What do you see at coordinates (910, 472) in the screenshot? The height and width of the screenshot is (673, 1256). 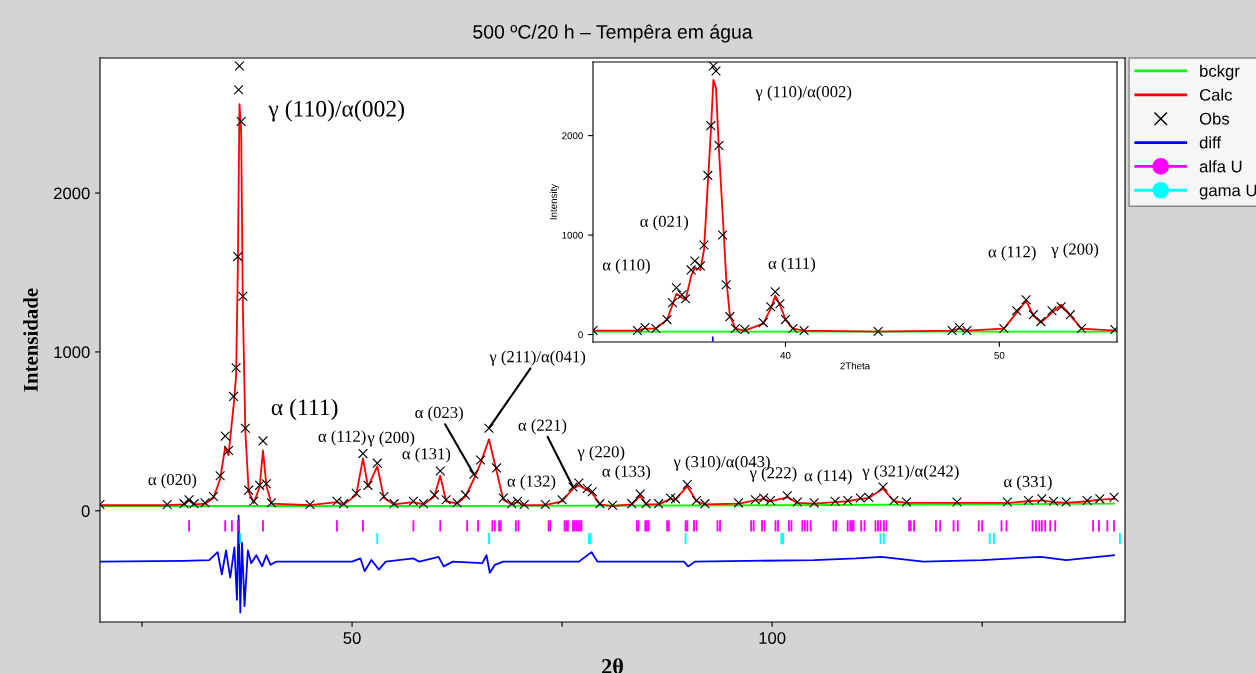 I see `annotation: γ (321)/α(242)` at bounding box center [910, 472].